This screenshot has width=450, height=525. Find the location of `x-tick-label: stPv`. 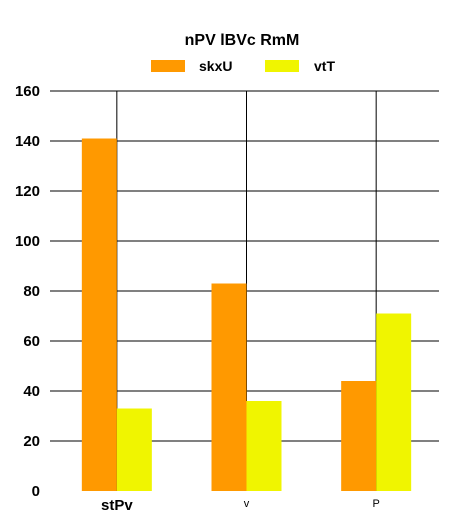

x-tick-label: stPv is located at coordinates (117, 505).